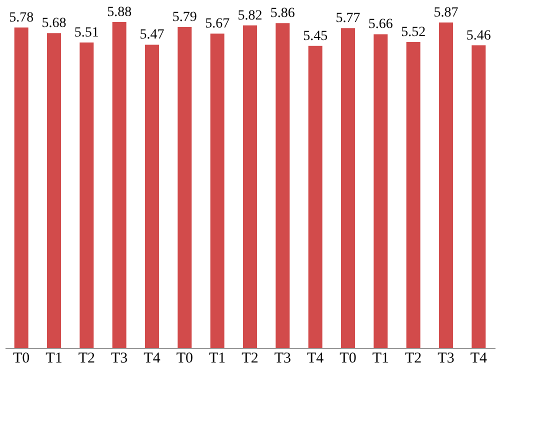 Image resolution: width=549 pixels, height=434 pixels. What do you see at coordinates (86, 33) in the screenshot?
I see `data-label: 5.51` at bounding box center [86, 33].